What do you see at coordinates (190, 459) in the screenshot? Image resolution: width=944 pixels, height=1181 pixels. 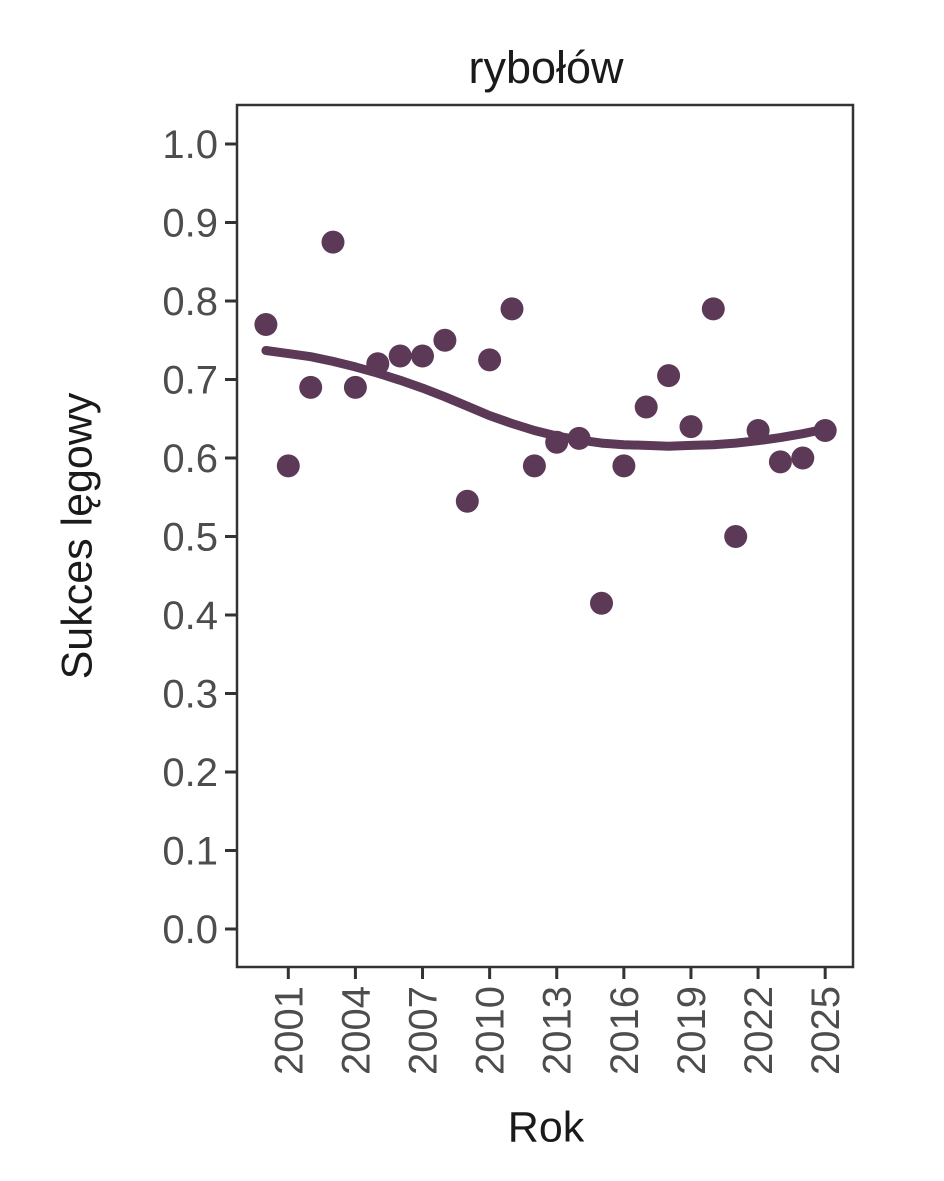 I see `y-tick-label: 0.6` at bounding box center [190, 459].